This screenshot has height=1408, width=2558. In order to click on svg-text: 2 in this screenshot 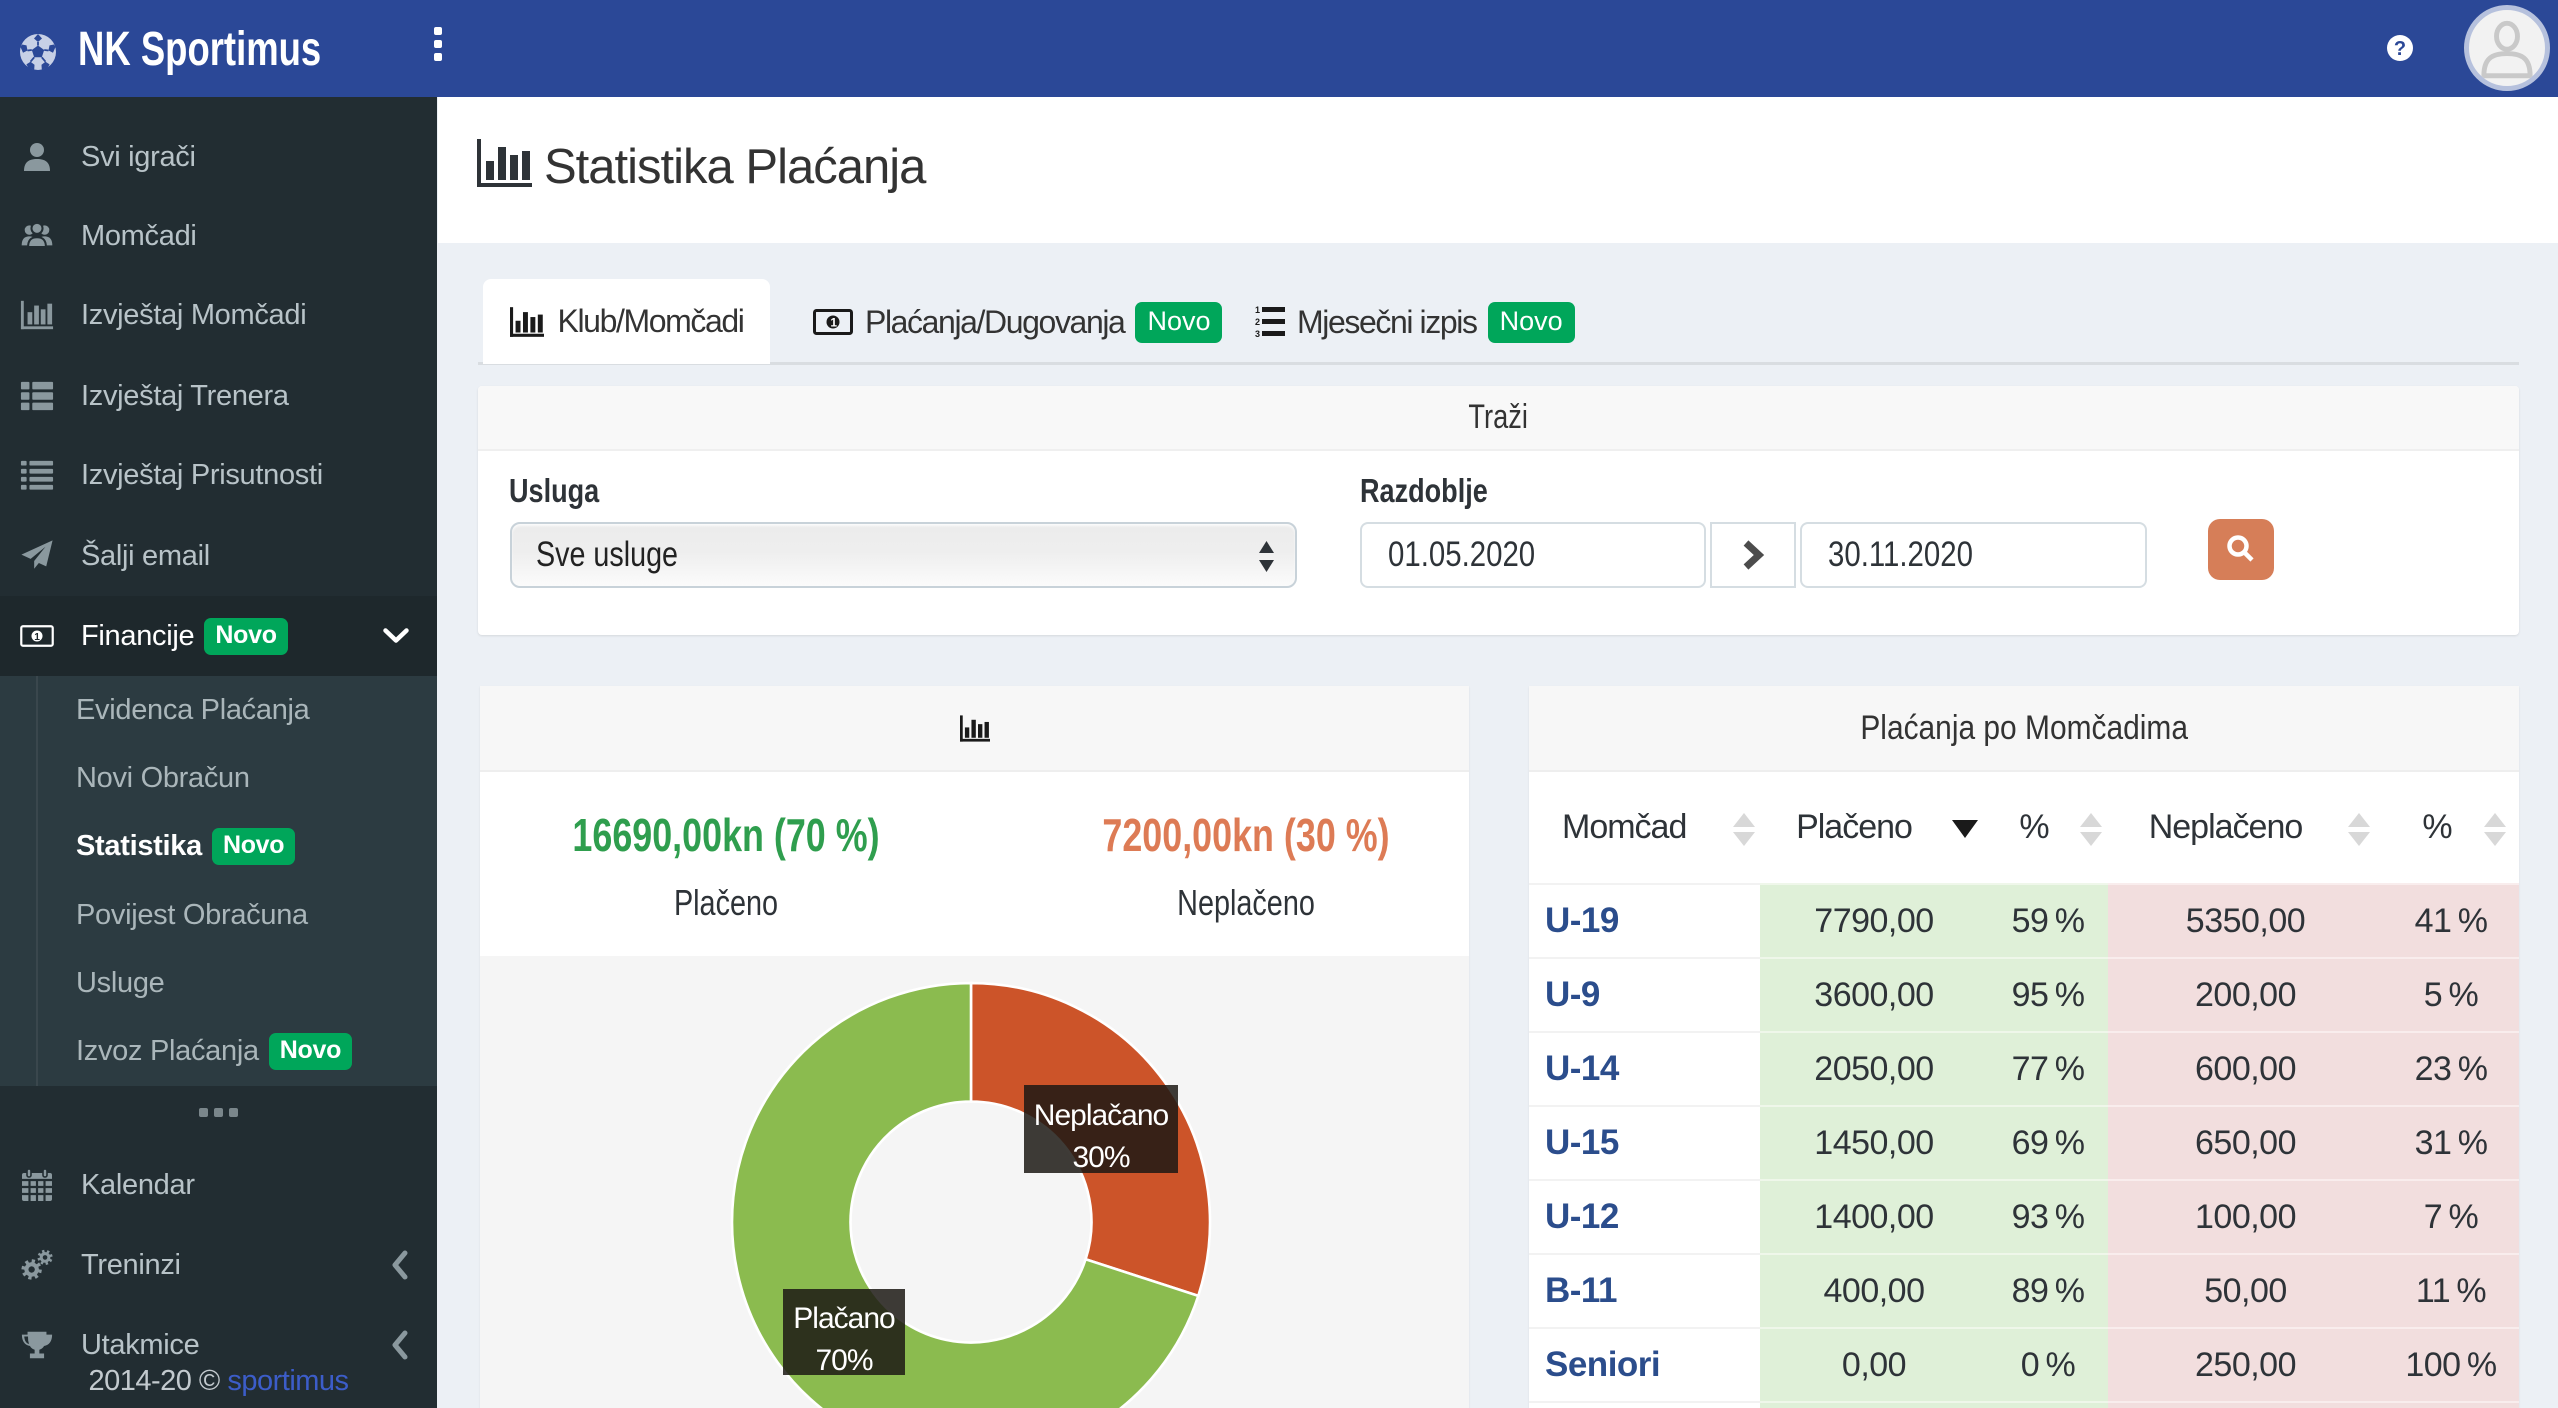, I will do `click(1257, 322)`.